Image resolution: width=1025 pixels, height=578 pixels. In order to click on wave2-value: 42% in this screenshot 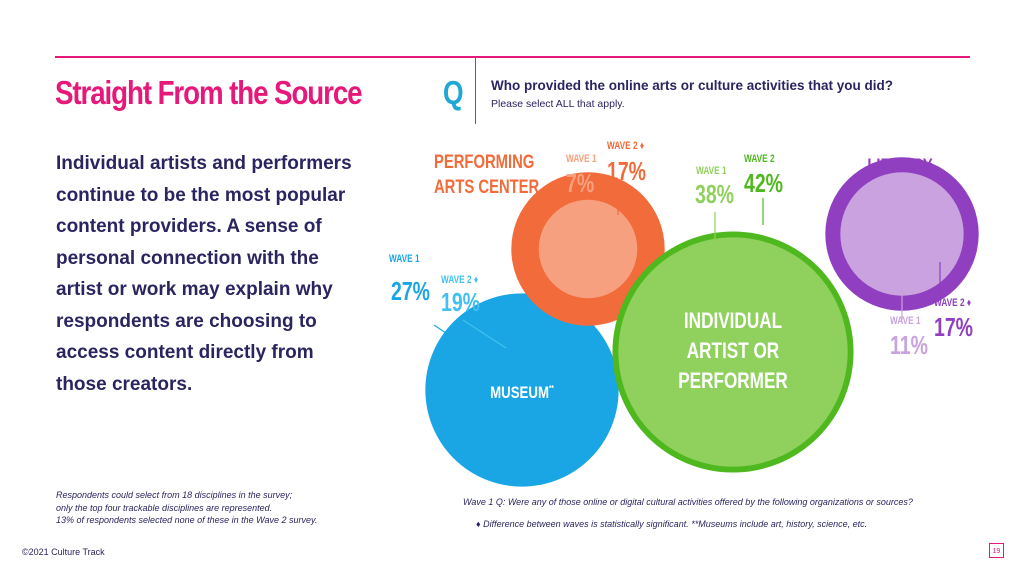, I will do `click(763, 182)`.